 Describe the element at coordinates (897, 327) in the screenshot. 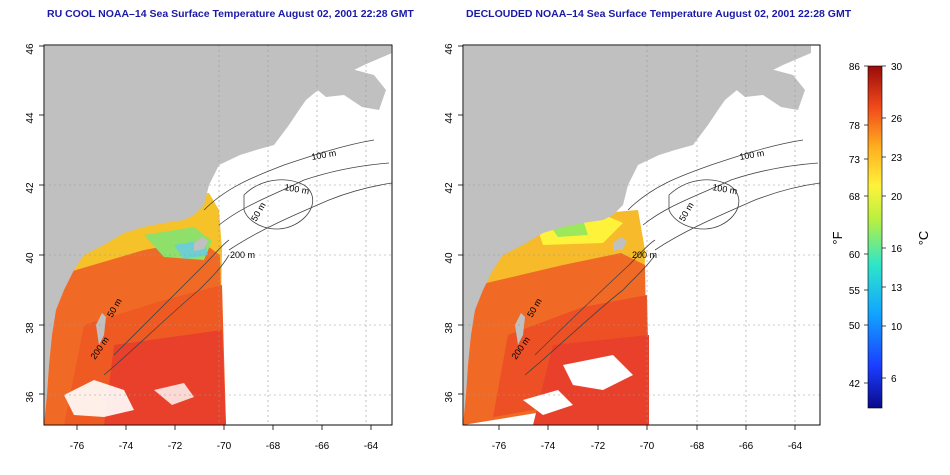

I see `colorbar-c-tick: 10` at that location.